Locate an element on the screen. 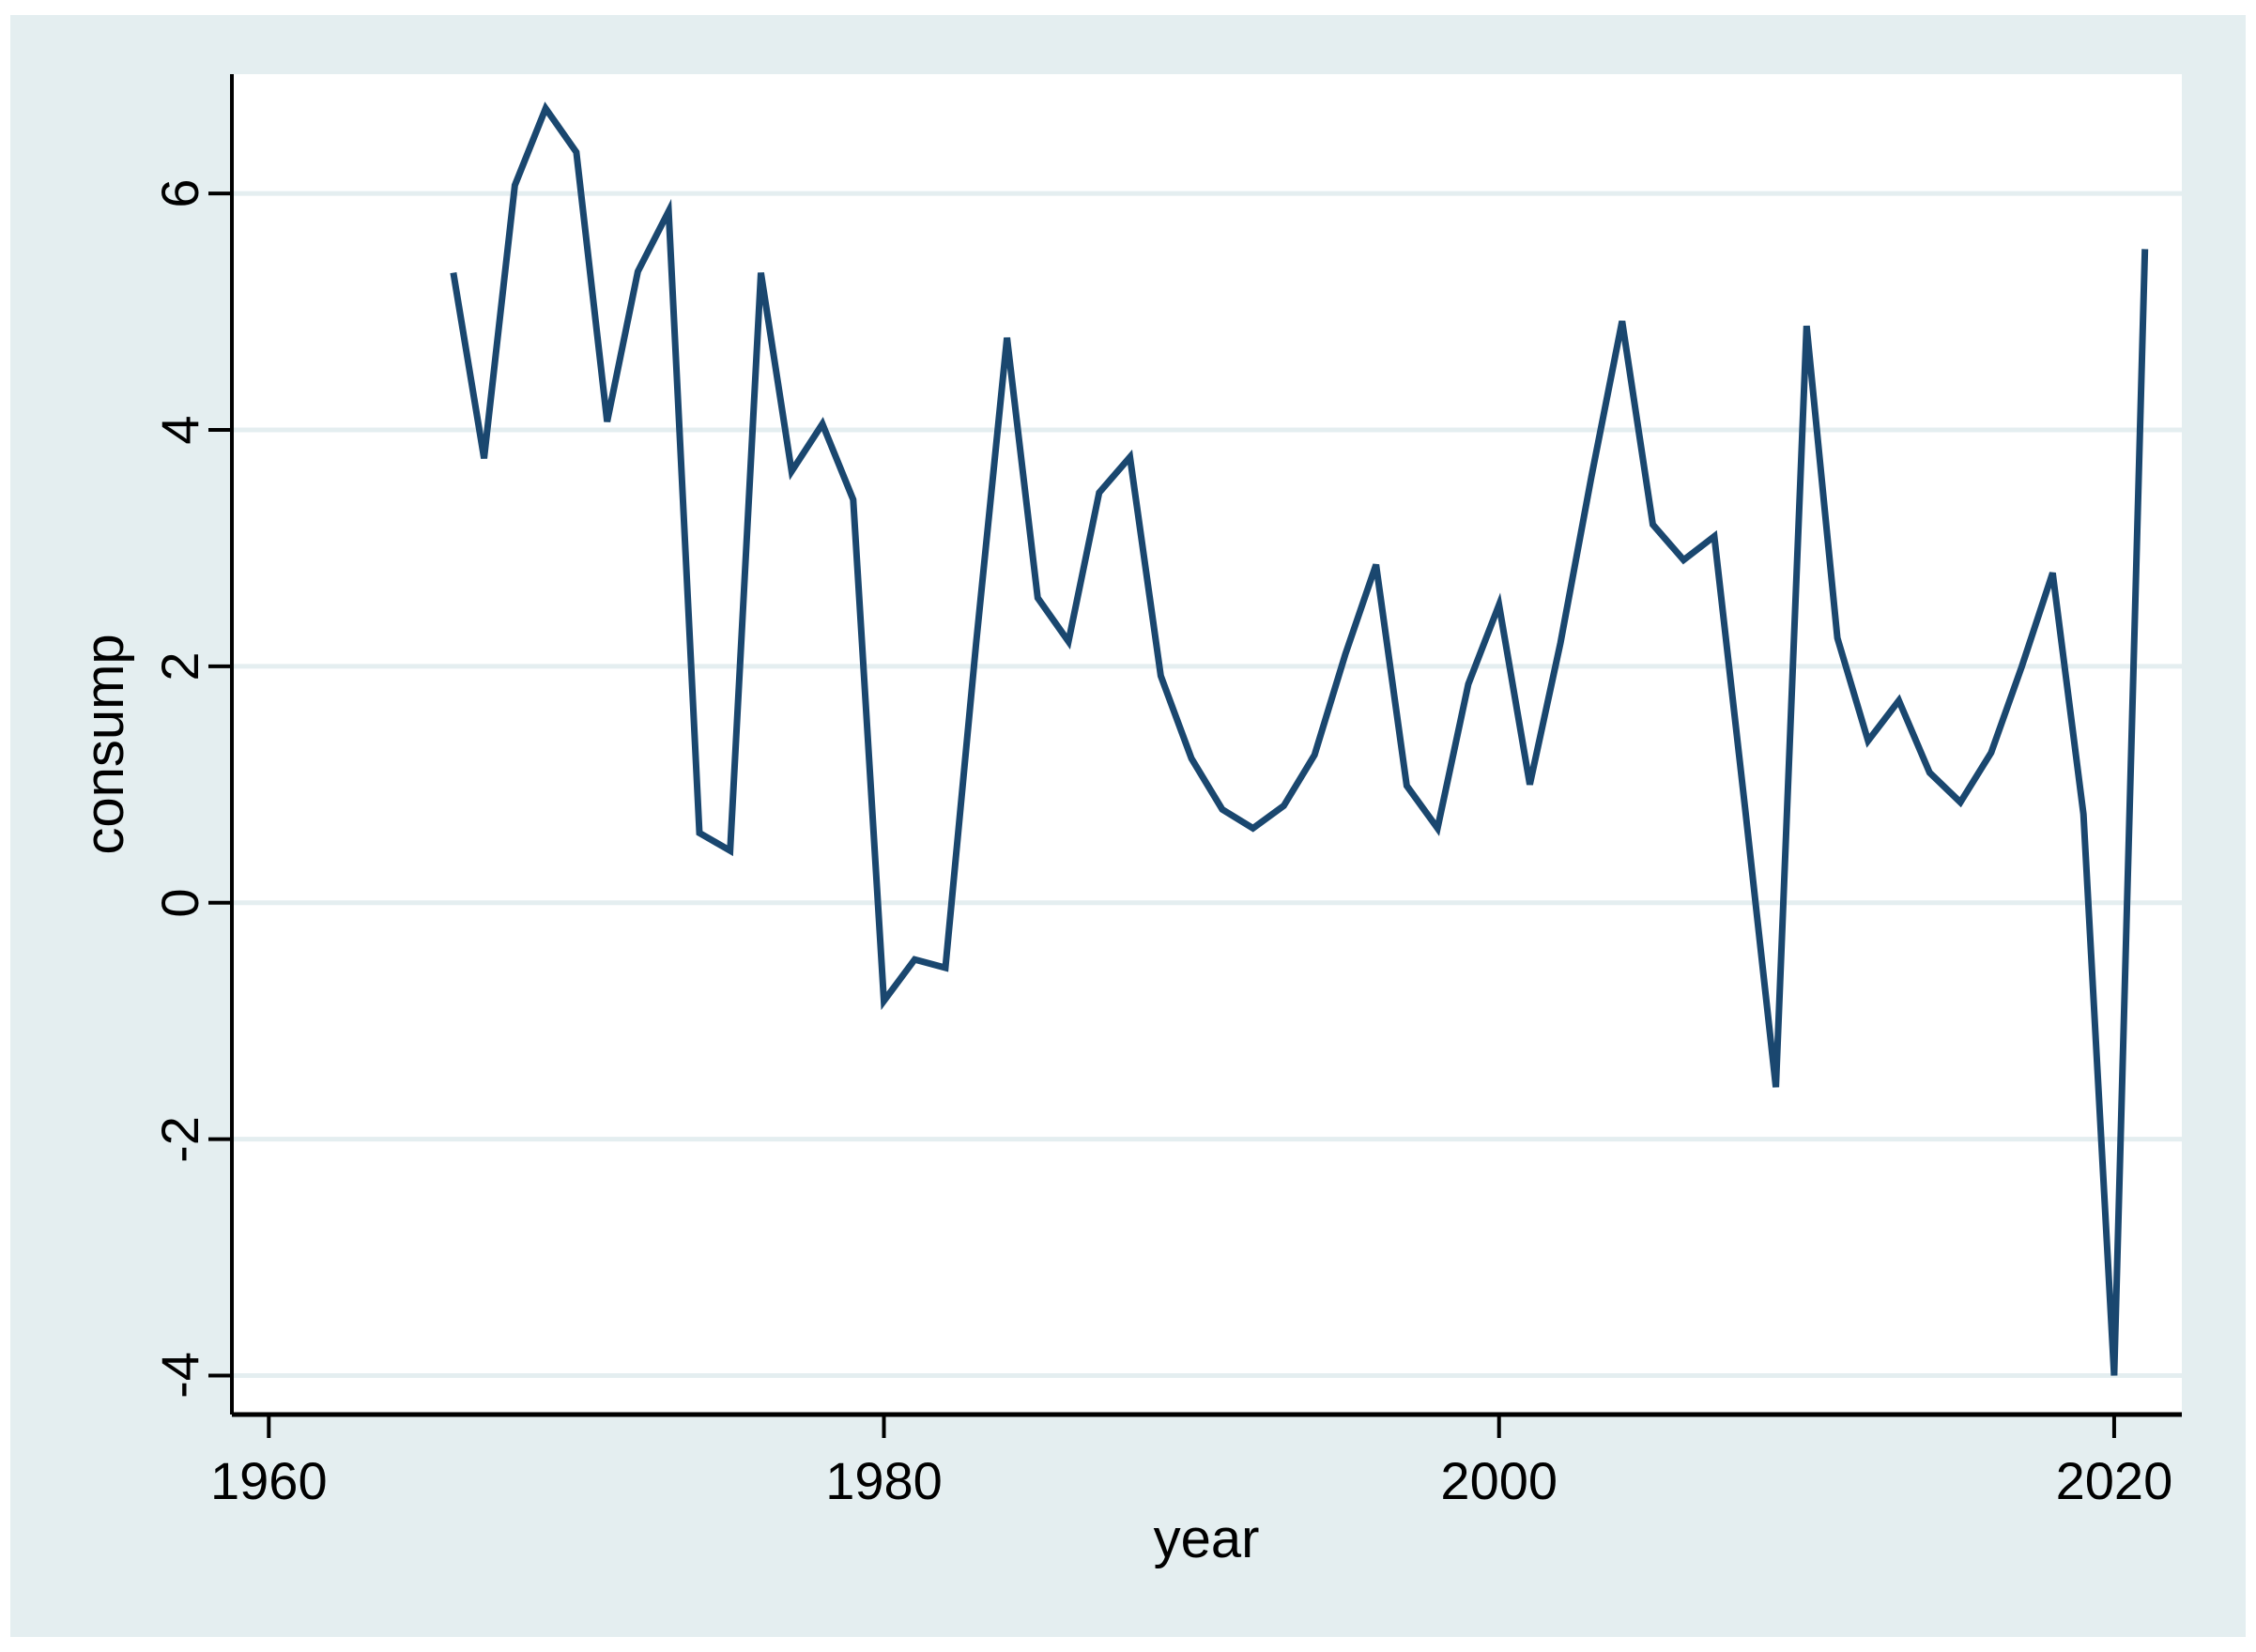 Image resolution: width=2256 pixels, height=1652 pixels. y-tick-label-6: 6 is located at coordinates (179, 193).